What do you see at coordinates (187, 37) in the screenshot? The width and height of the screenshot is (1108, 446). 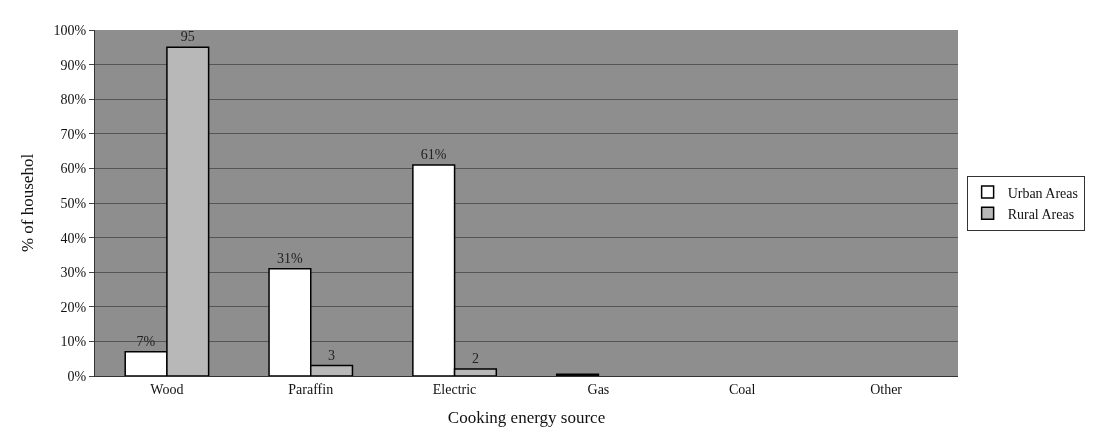 I see `data-label: 95` at bounding box center [187, 37].